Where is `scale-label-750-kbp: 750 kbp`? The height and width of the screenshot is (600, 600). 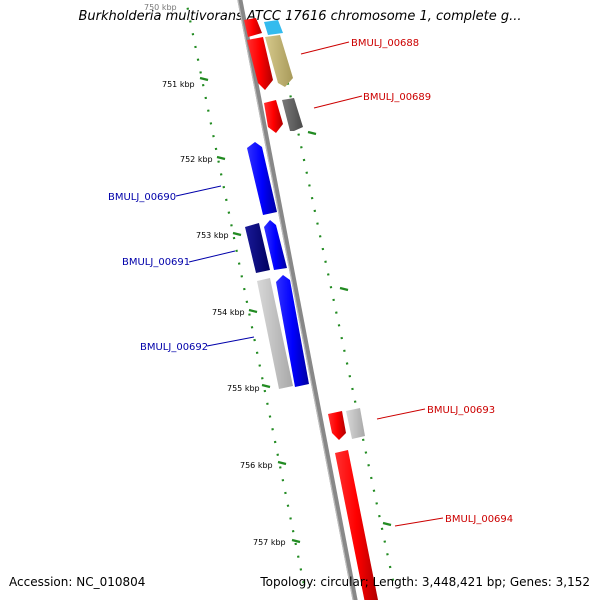 scale-label-750-kbp: 750 kbp is located at coordinates (160, 7).